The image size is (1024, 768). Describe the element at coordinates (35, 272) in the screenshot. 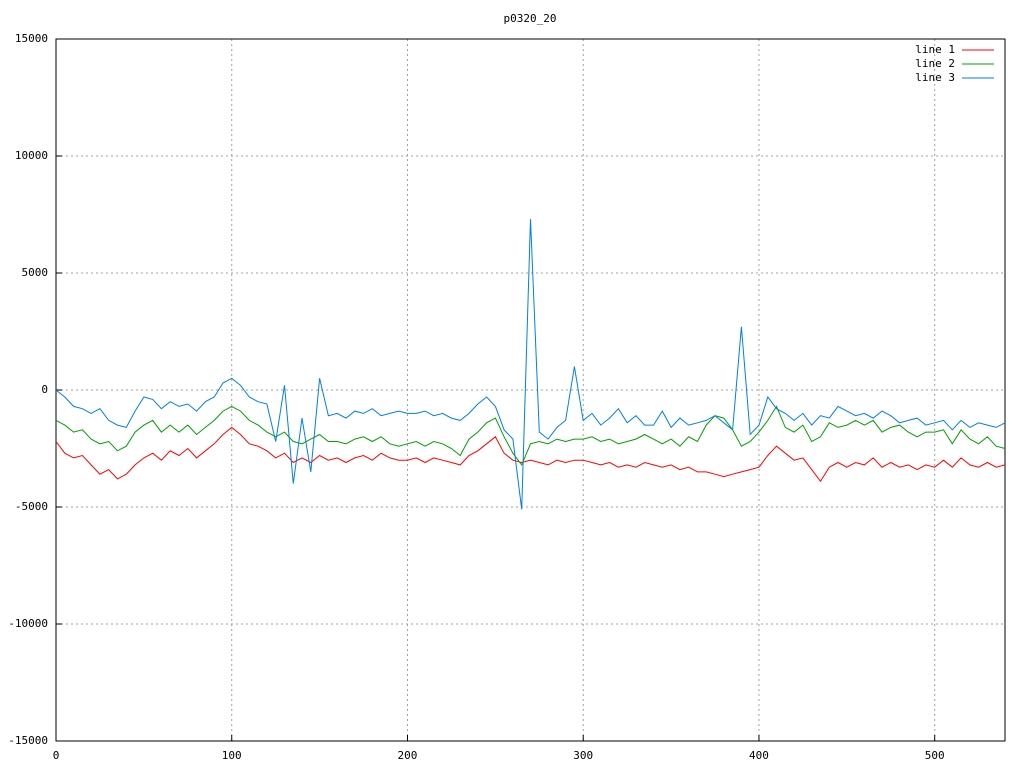

I see `y-tick-label: 5000` at that location.